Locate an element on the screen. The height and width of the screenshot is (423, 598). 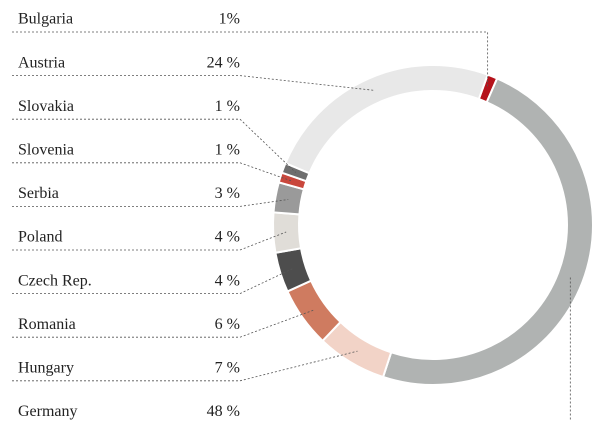
category-label: Czech Rep. is located at coordinates (55, 280).